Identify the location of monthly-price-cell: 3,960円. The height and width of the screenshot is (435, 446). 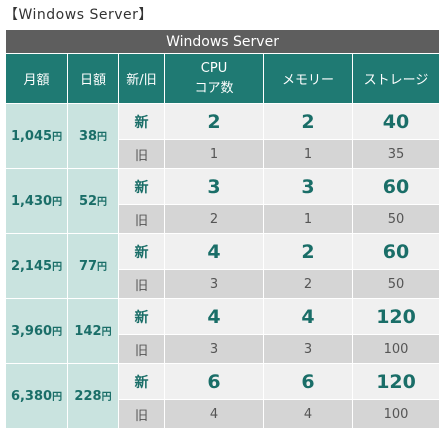
(36, 331).